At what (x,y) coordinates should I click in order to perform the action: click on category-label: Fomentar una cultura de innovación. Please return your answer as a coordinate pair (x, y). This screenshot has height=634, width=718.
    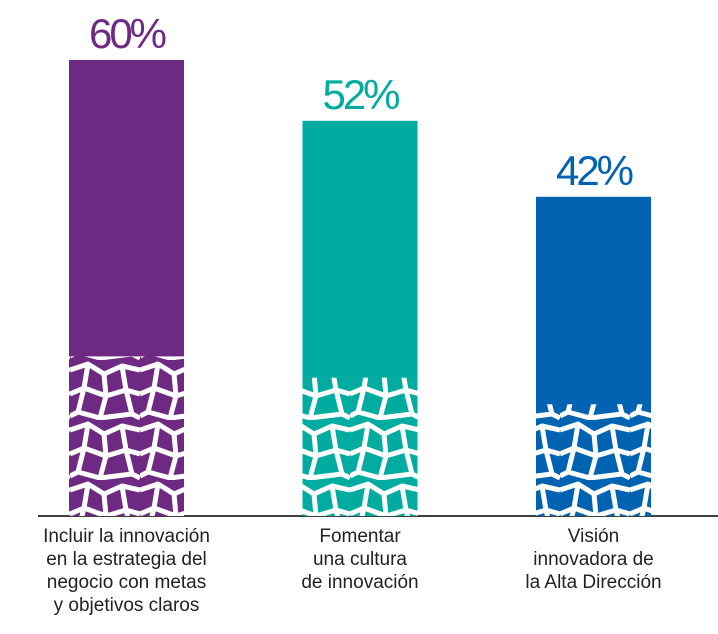
    Looking at the image, I should click on (360, 559).